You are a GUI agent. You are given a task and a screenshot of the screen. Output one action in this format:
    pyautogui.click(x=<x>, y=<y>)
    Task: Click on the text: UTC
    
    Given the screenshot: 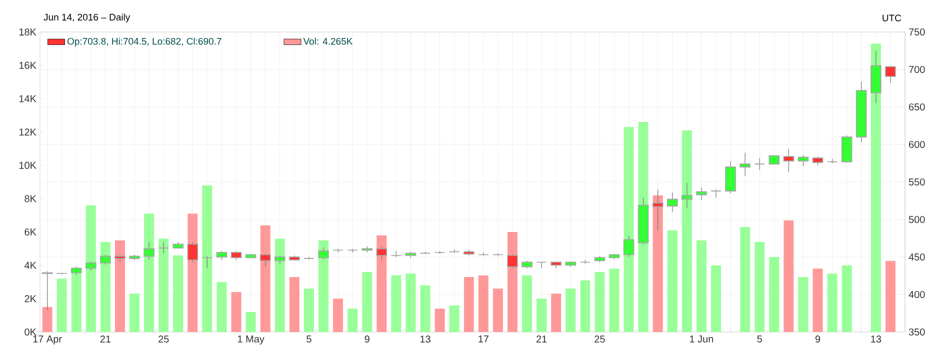 What is the action you would take?
    pyautogui.click(x=892, y=18)
    